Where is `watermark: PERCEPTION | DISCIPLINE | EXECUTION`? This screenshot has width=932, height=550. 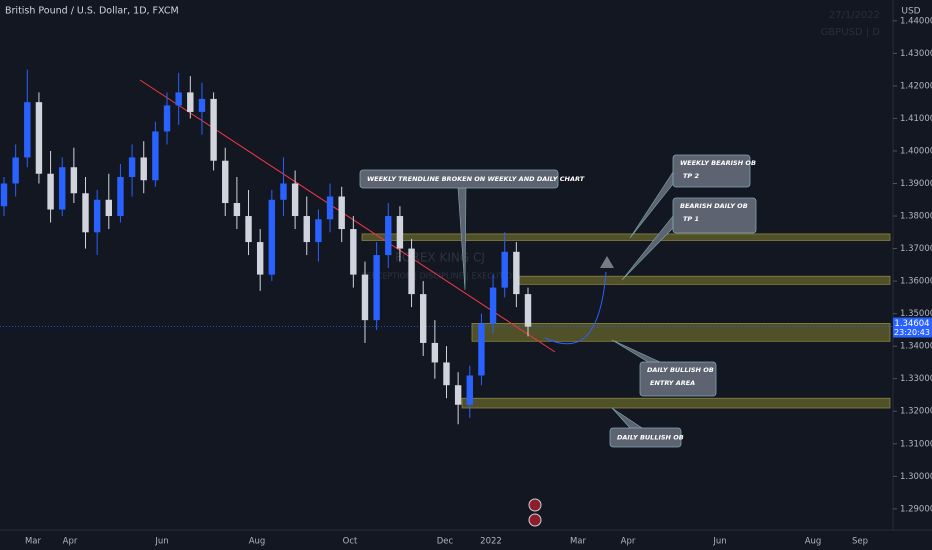
watermark: PERCEPTION | DISCIPLINE | EXECUTION is located at coordinates (440, 276).